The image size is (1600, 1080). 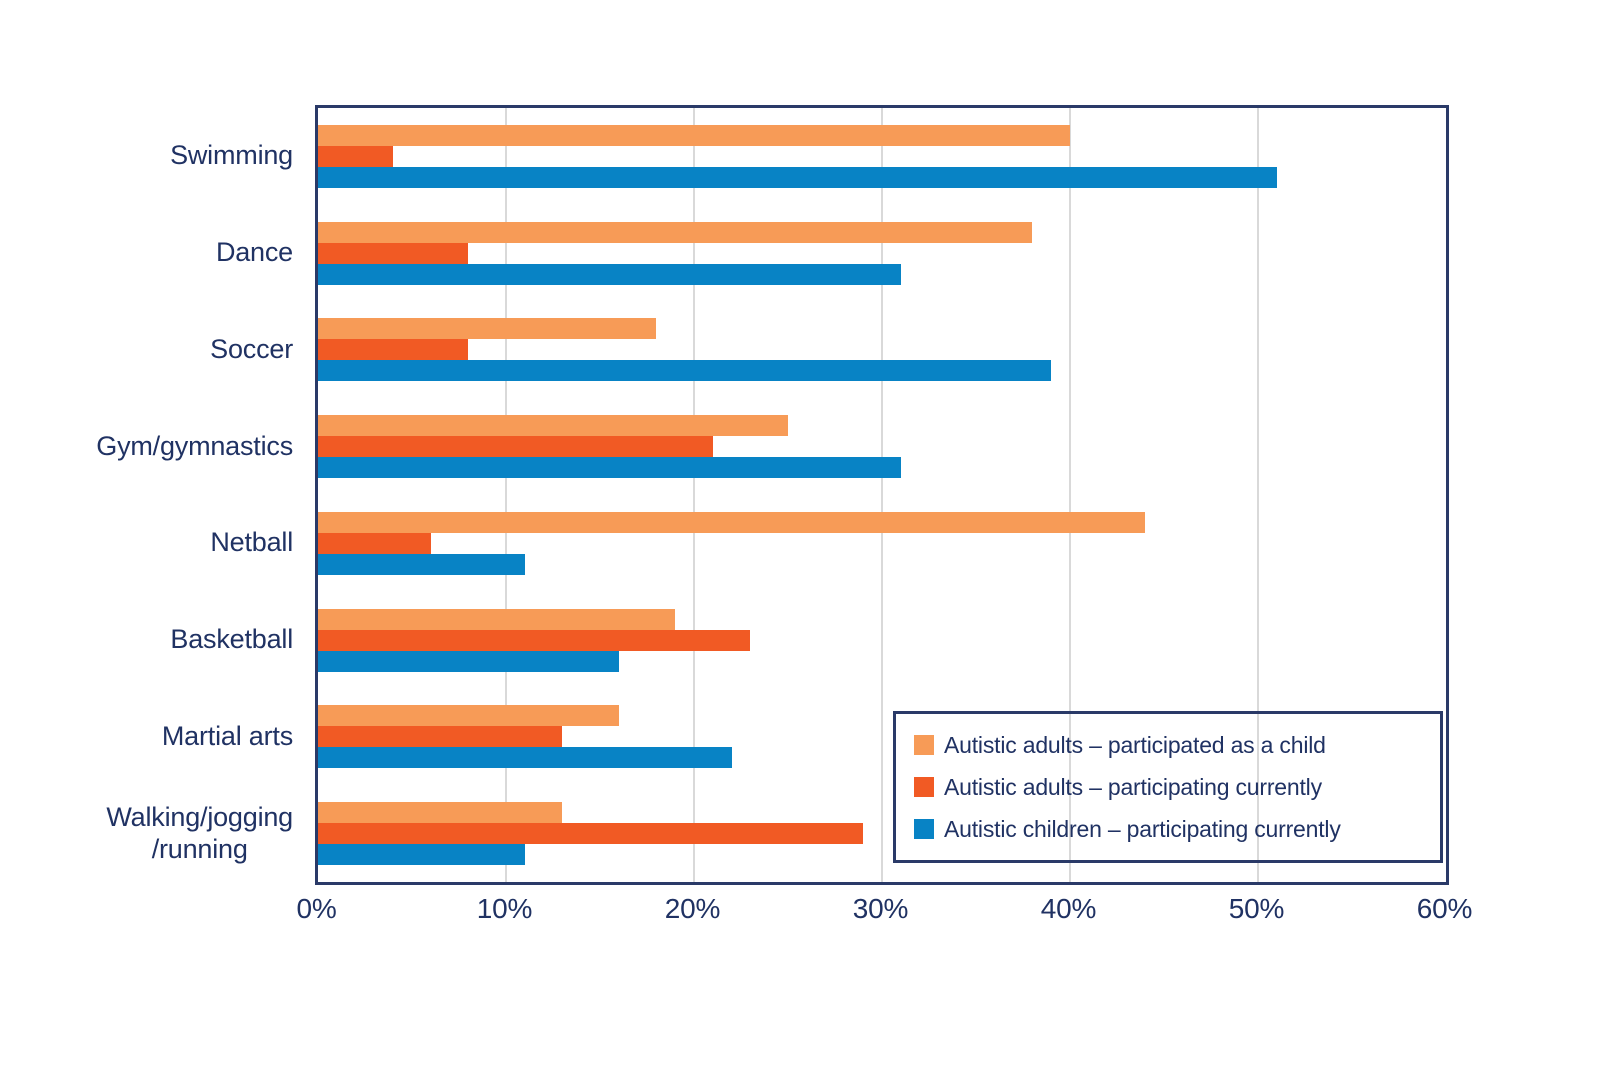 What do you see at coordinates (504, 908) in the screenshot?
I see `x-tick-10pct: 10%` at bounding box center [504, 908].